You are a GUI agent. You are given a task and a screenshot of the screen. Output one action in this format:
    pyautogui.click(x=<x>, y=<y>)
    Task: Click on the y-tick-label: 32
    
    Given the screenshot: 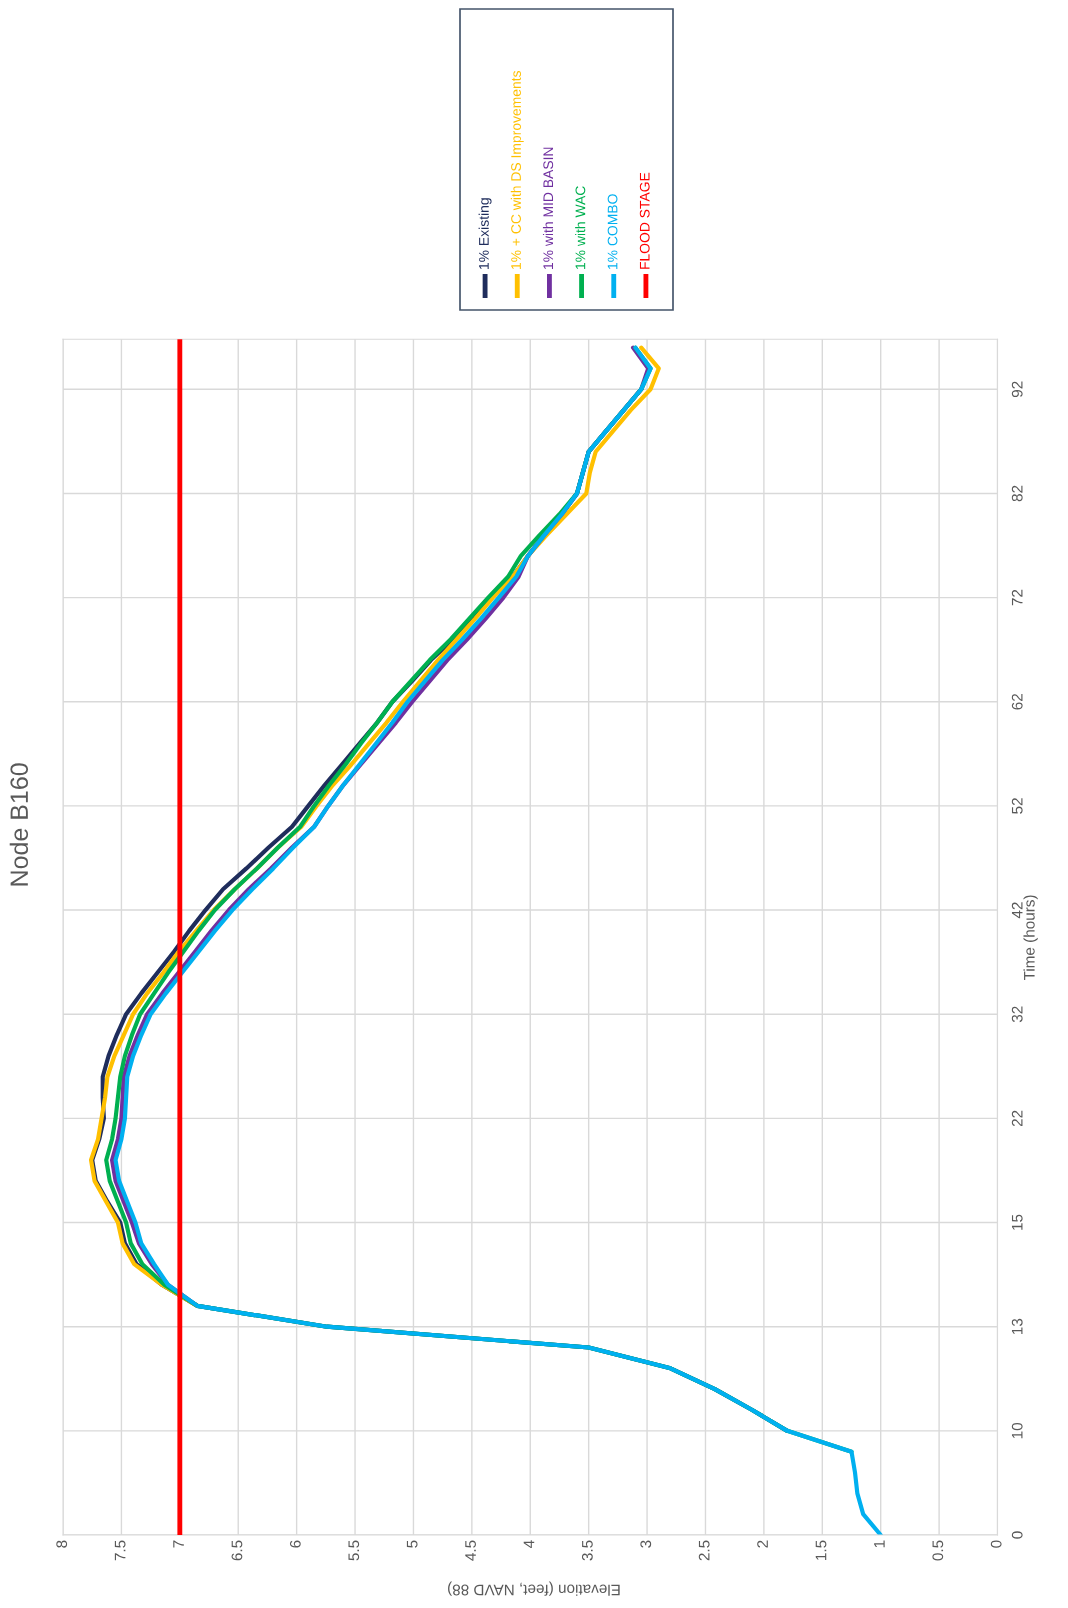 What is the action you would take?
    pyautogui.click(x=1017, y=1014)
    